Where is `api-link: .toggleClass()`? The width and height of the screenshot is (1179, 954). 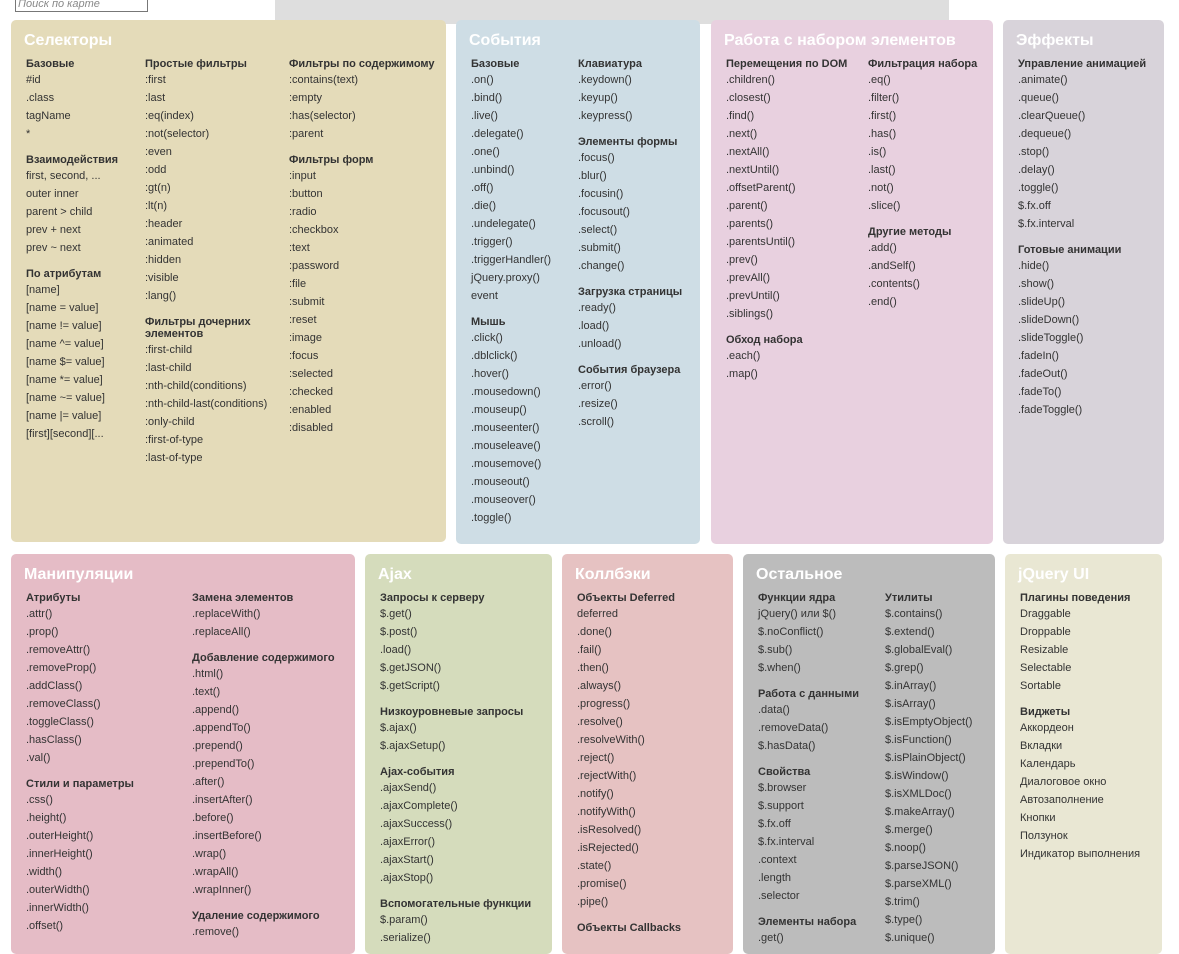 api-link: .toggleClass() is located at coordinates (60, 722).